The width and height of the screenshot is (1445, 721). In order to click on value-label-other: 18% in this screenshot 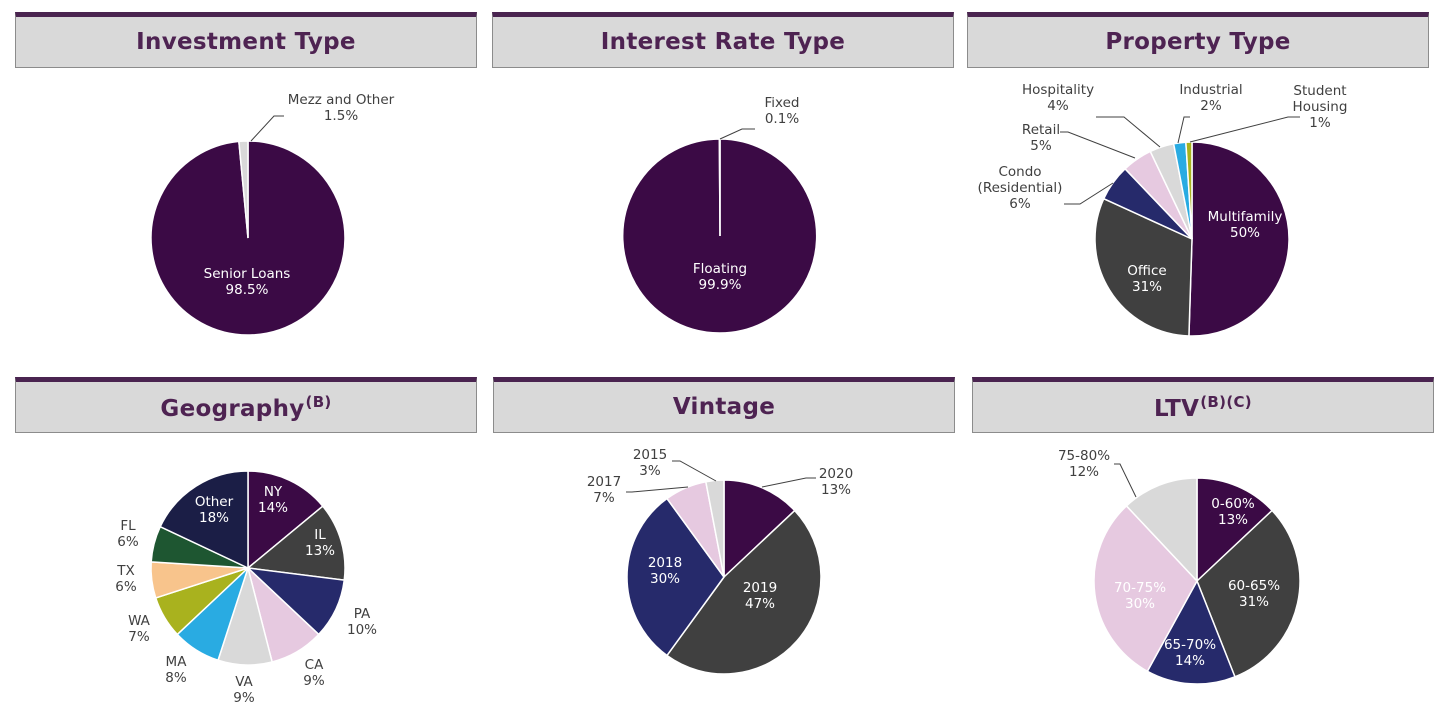, I will do `click(214, 518)`.